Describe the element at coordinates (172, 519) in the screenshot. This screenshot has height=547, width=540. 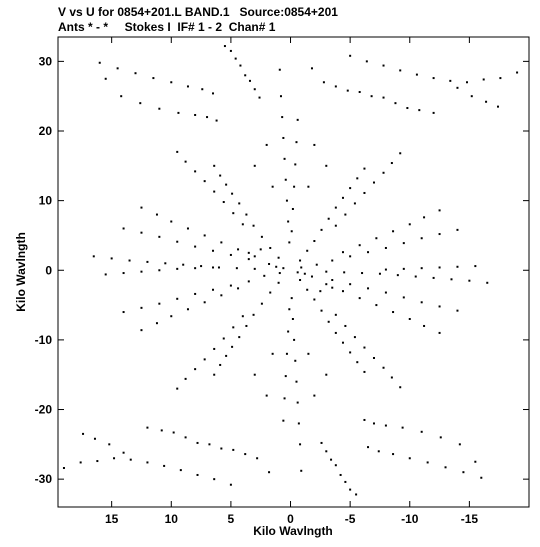
I see `x-tick-label: 10` at that location.